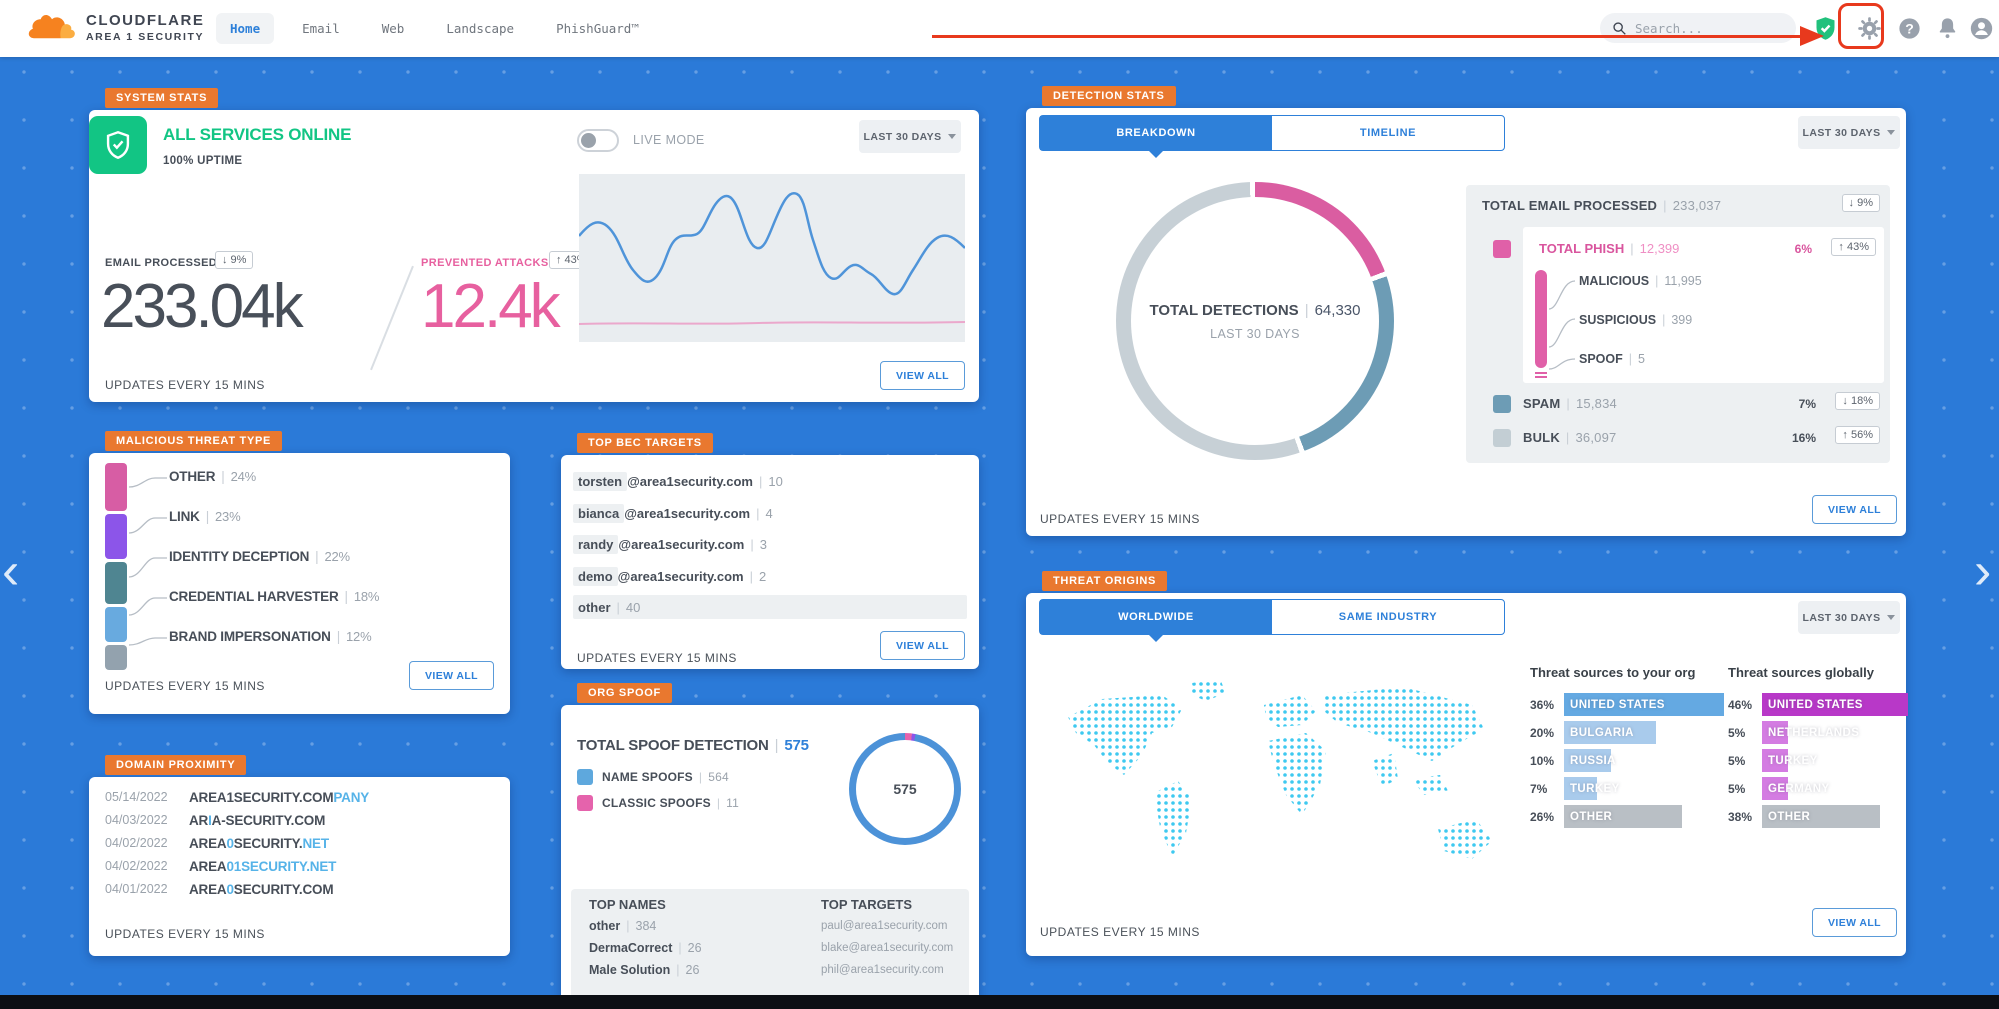  What do you see at coordinates (1869, 28) in the screenshot?
I see `settings-gear-icon` at bounding box center [1869, 28].